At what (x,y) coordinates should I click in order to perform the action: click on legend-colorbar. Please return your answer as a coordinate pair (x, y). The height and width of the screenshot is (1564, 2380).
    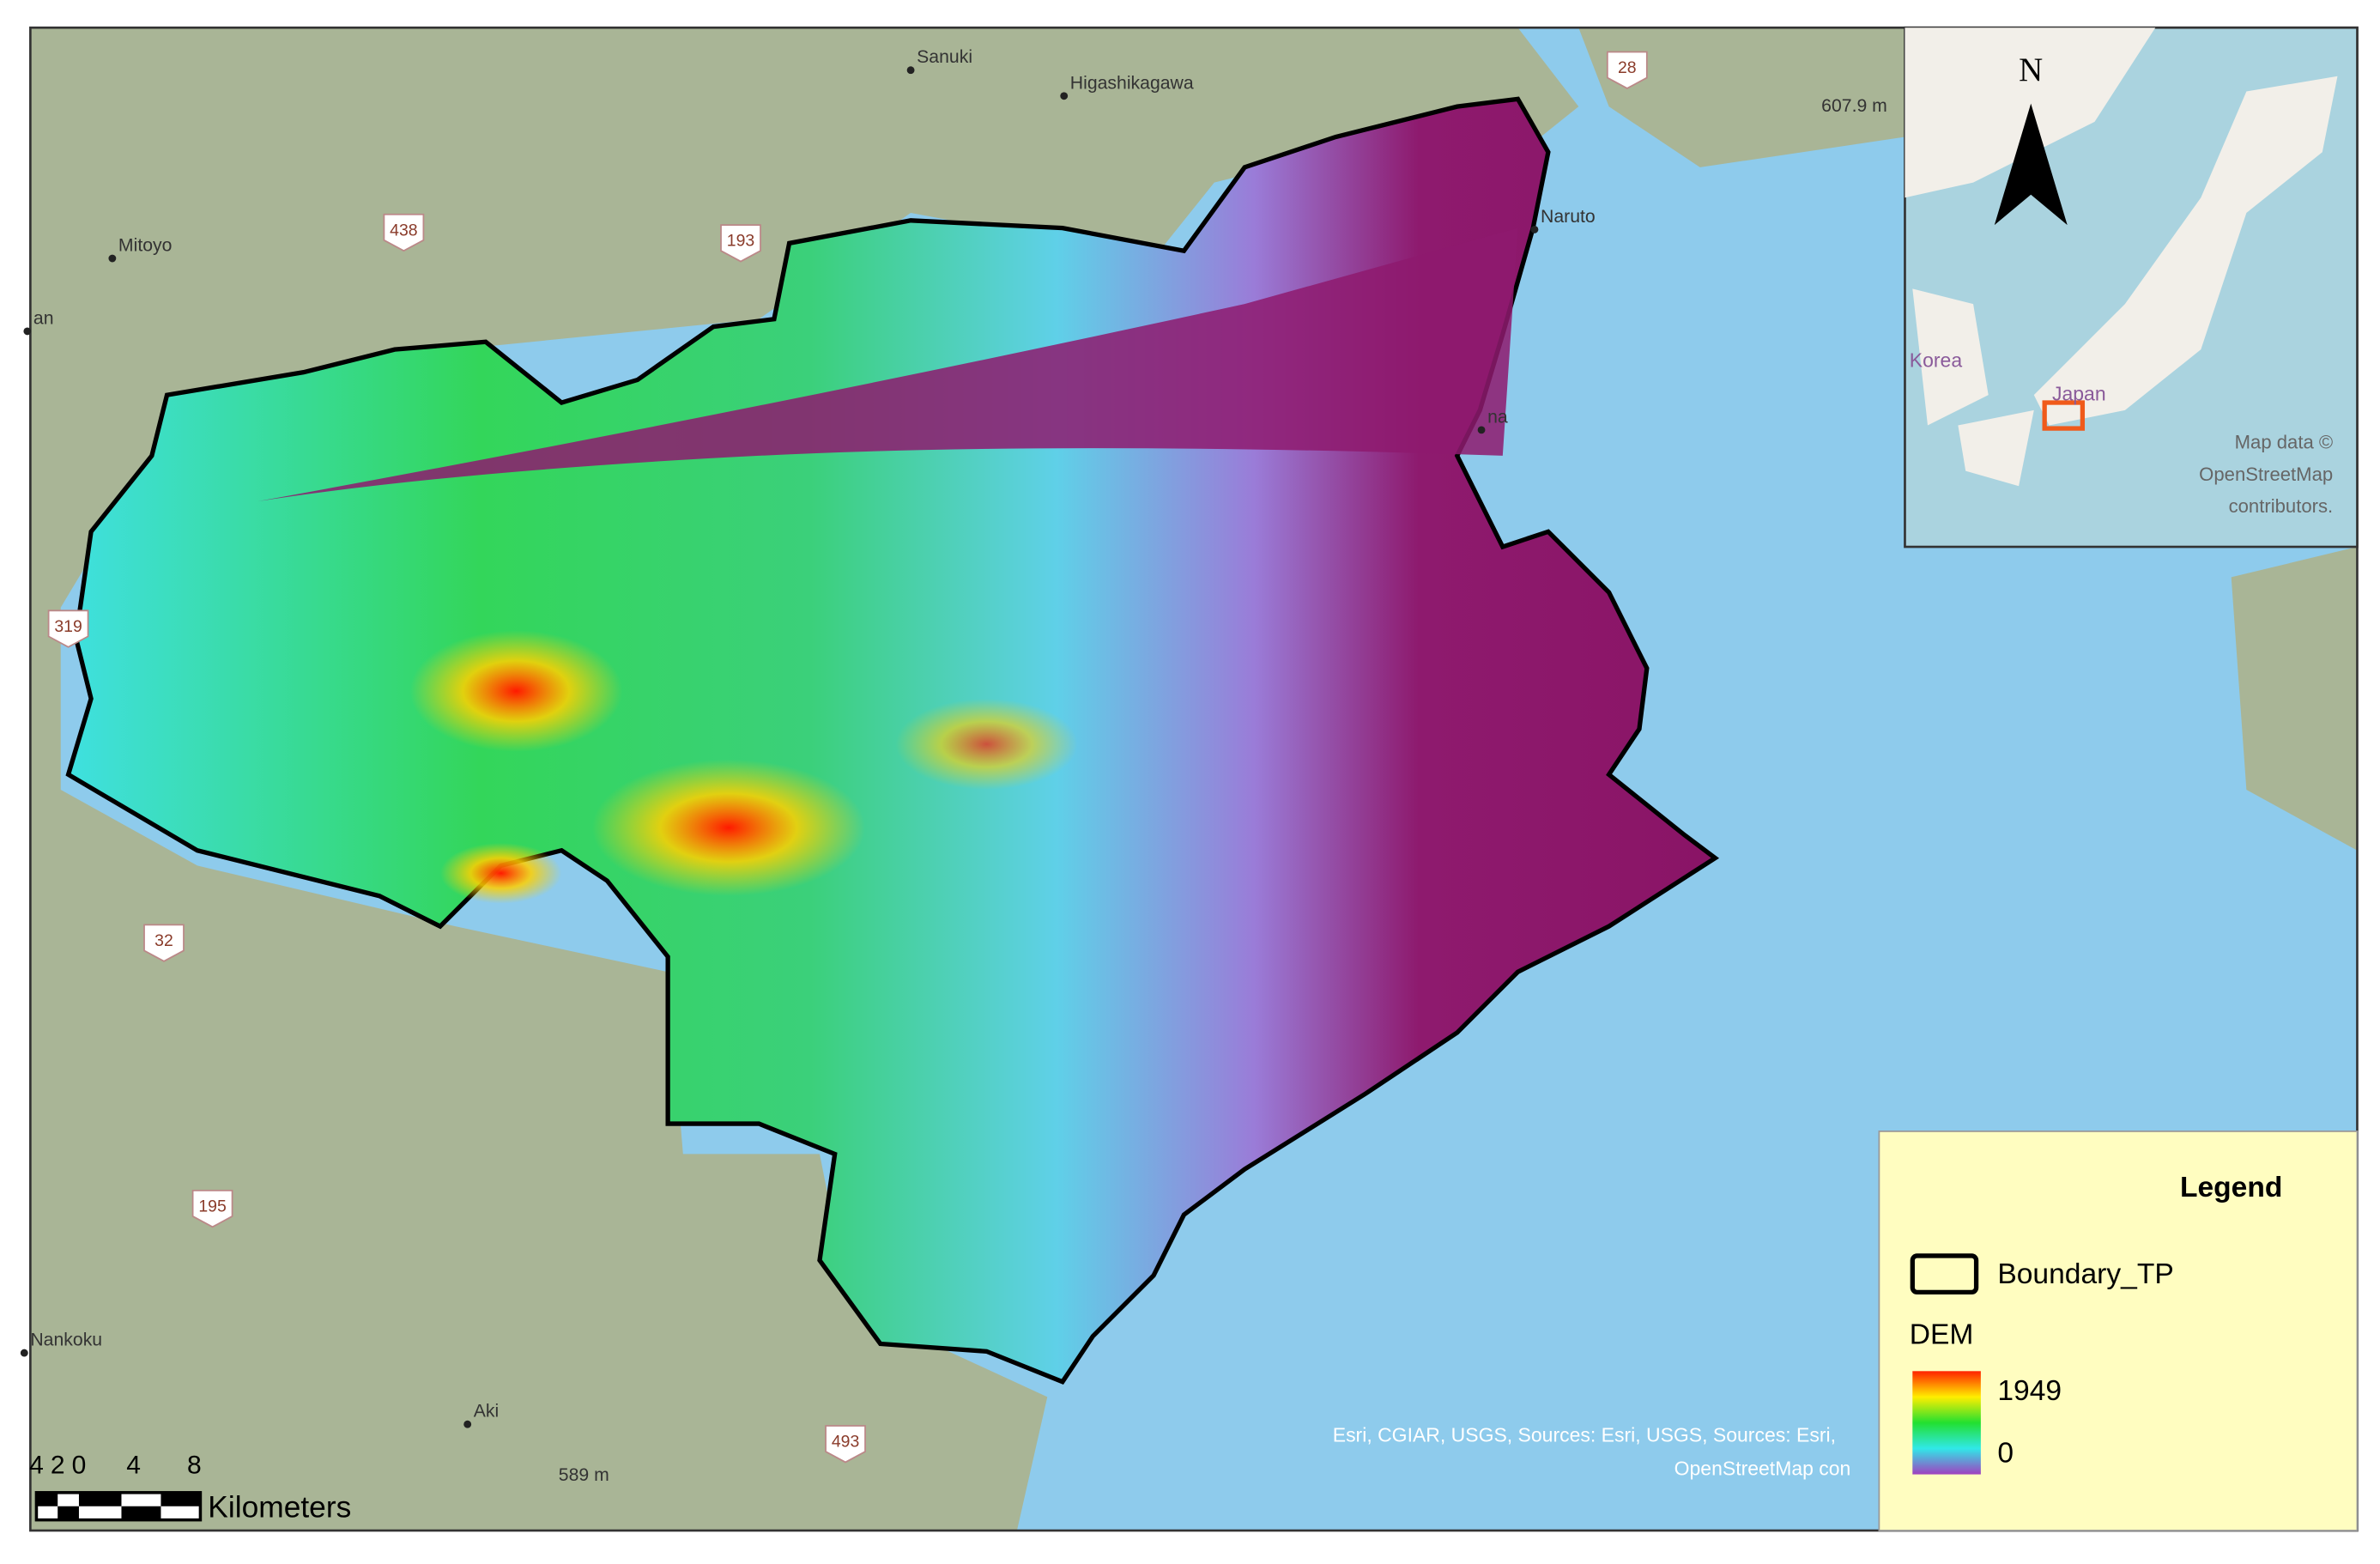
    Looking at the image, I should click on (1947, 1423).